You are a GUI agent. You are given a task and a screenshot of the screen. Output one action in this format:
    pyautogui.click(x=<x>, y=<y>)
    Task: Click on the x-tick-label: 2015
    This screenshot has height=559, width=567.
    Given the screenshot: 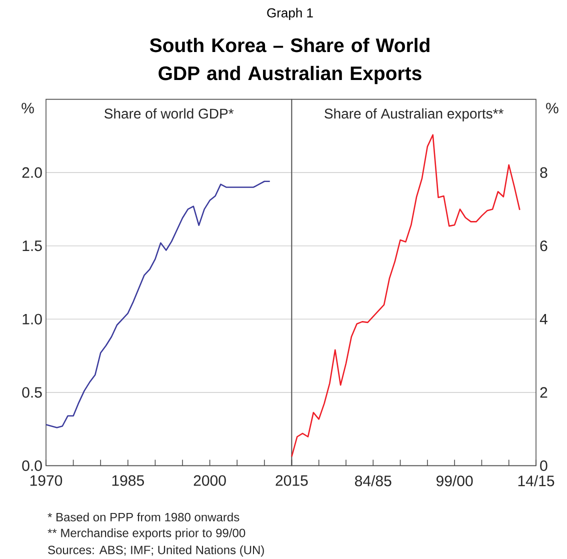 What is the action you would take?
    pyautogui.click(x=292, y=480)
    